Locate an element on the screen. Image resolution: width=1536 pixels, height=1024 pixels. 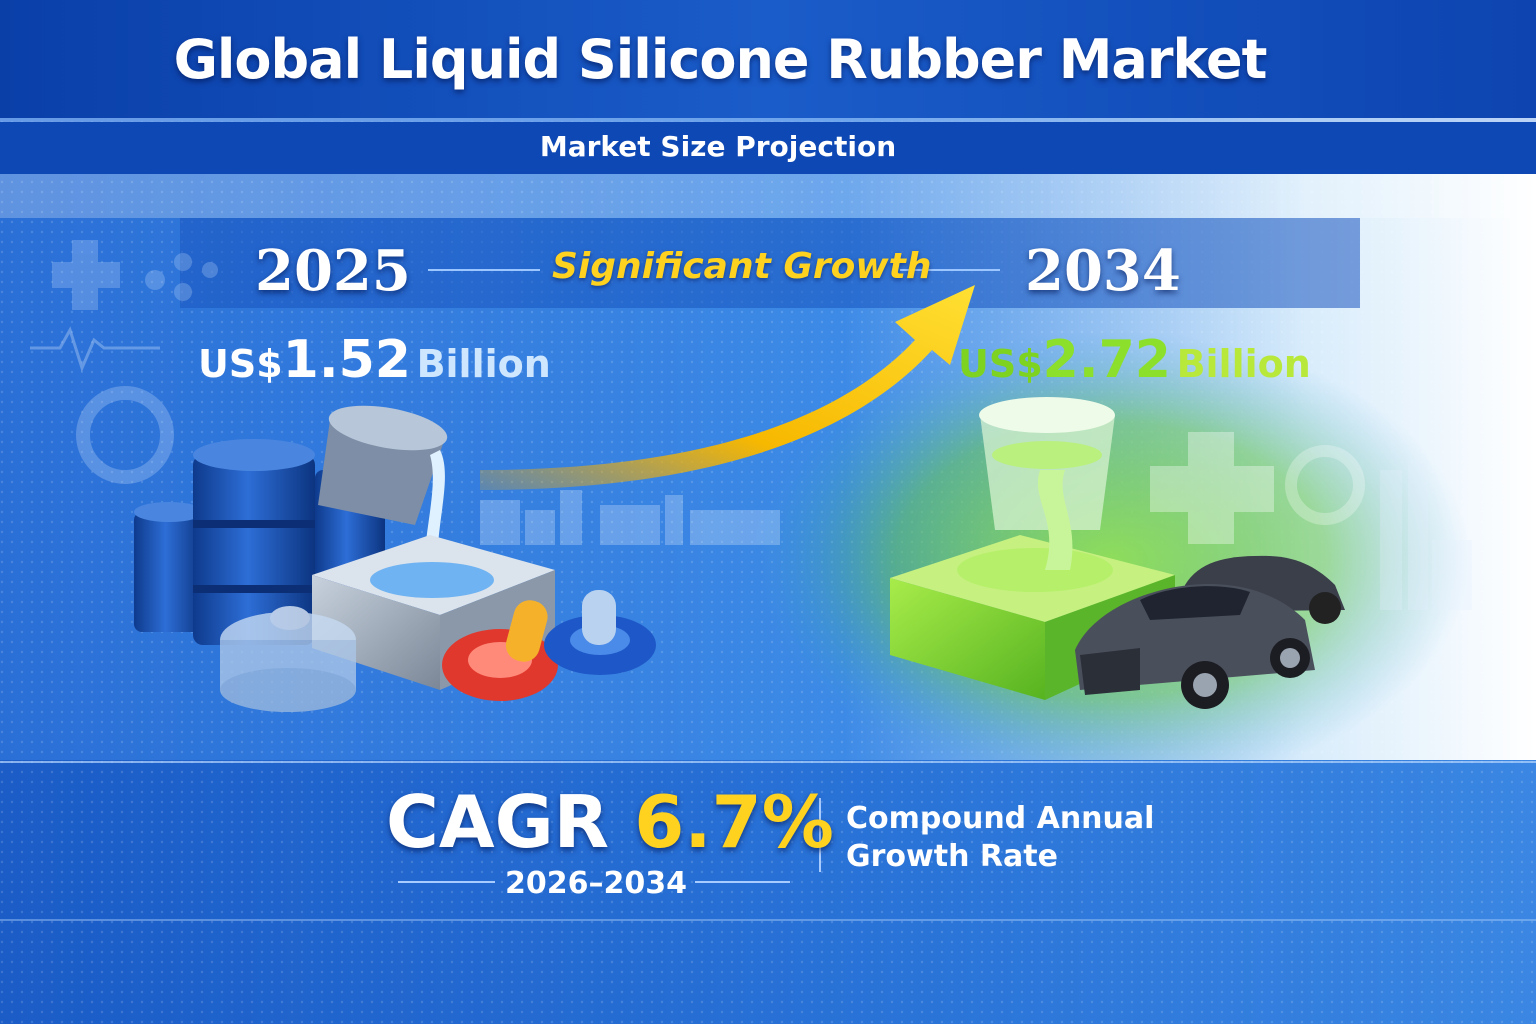
end-value: US$2.72 Billion is located at coordinates (1134, 360).